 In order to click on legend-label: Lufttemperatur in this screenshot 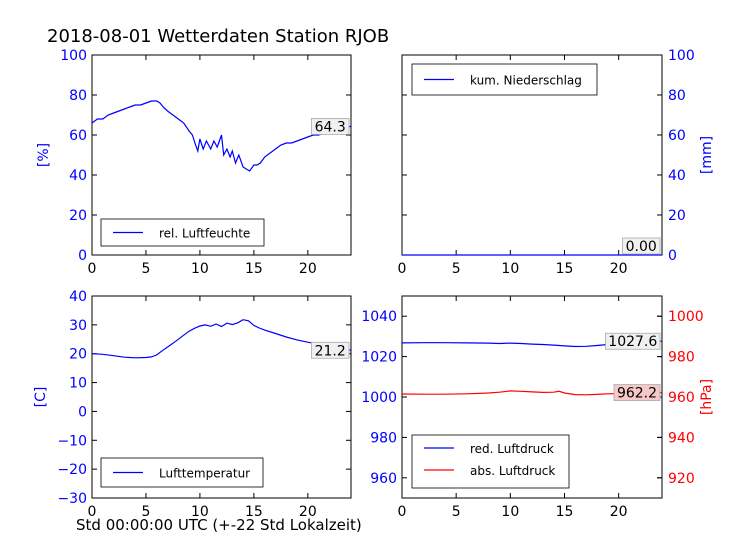, I will do `click(204, 474)`.